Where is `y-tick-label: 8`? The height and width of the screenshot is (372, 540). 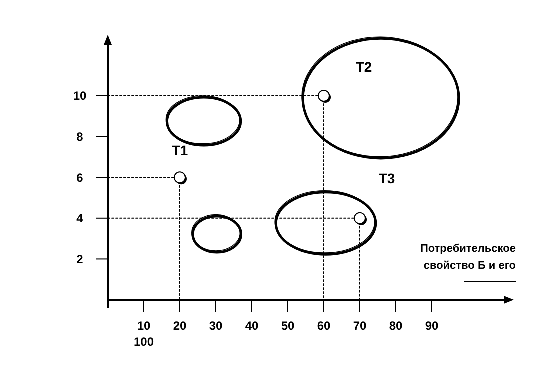 y-tick-label: 8 is located at coordinates (80, 137).